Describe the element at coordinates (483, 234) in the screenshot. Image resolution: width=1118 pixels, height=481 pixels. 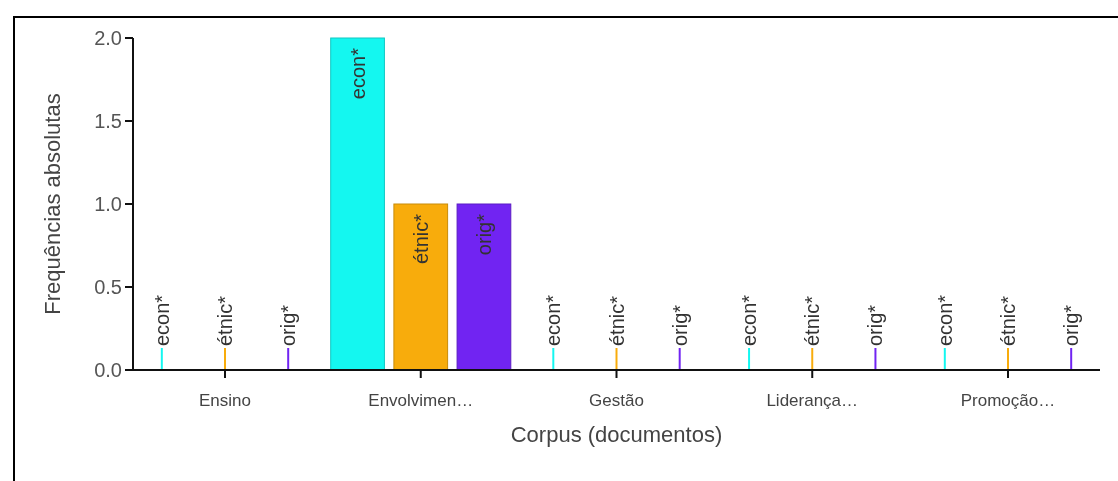
I see `series-label: orig*` at that location.